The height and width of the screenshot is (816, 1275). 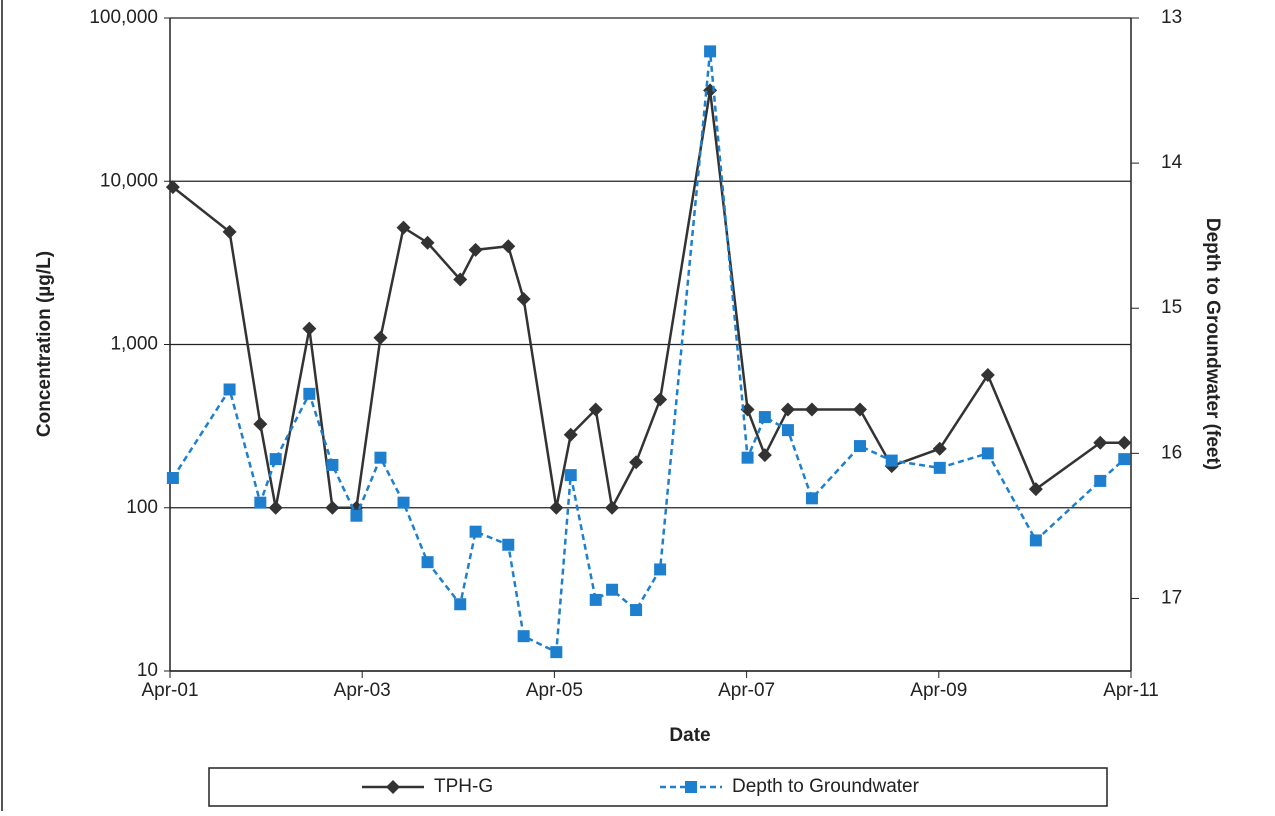 I want to click on y2-tick-label: 17, so click(x=1171, y=597).